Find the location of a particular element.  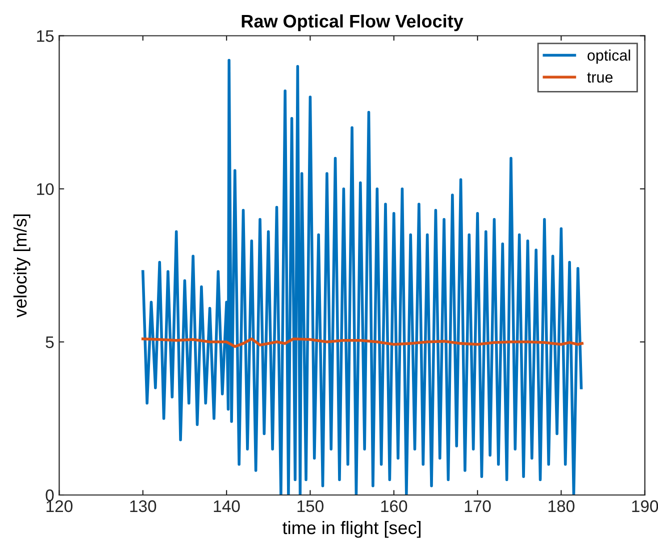

x-tick-label: 120 is located at coordinates (59, 506).